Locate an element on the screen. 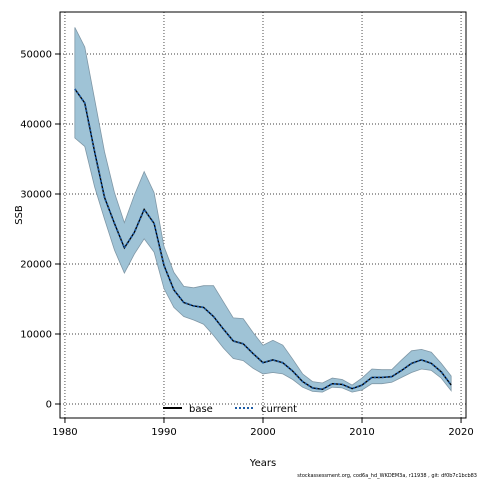 The image size is (480, 480). x-tick-label: 2020 is located at coordinates (460, 432).